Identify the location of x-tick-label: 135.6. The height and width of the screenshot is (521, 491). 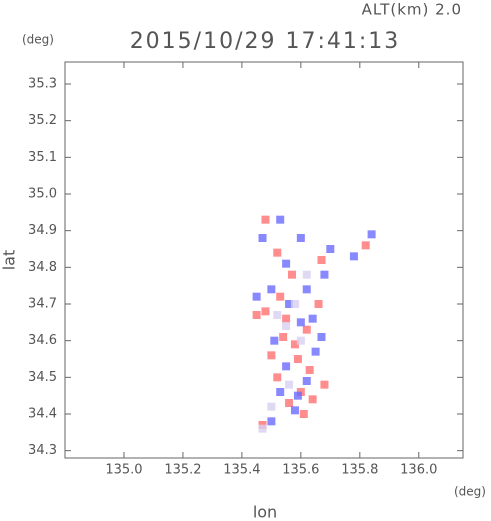
(300, 470).